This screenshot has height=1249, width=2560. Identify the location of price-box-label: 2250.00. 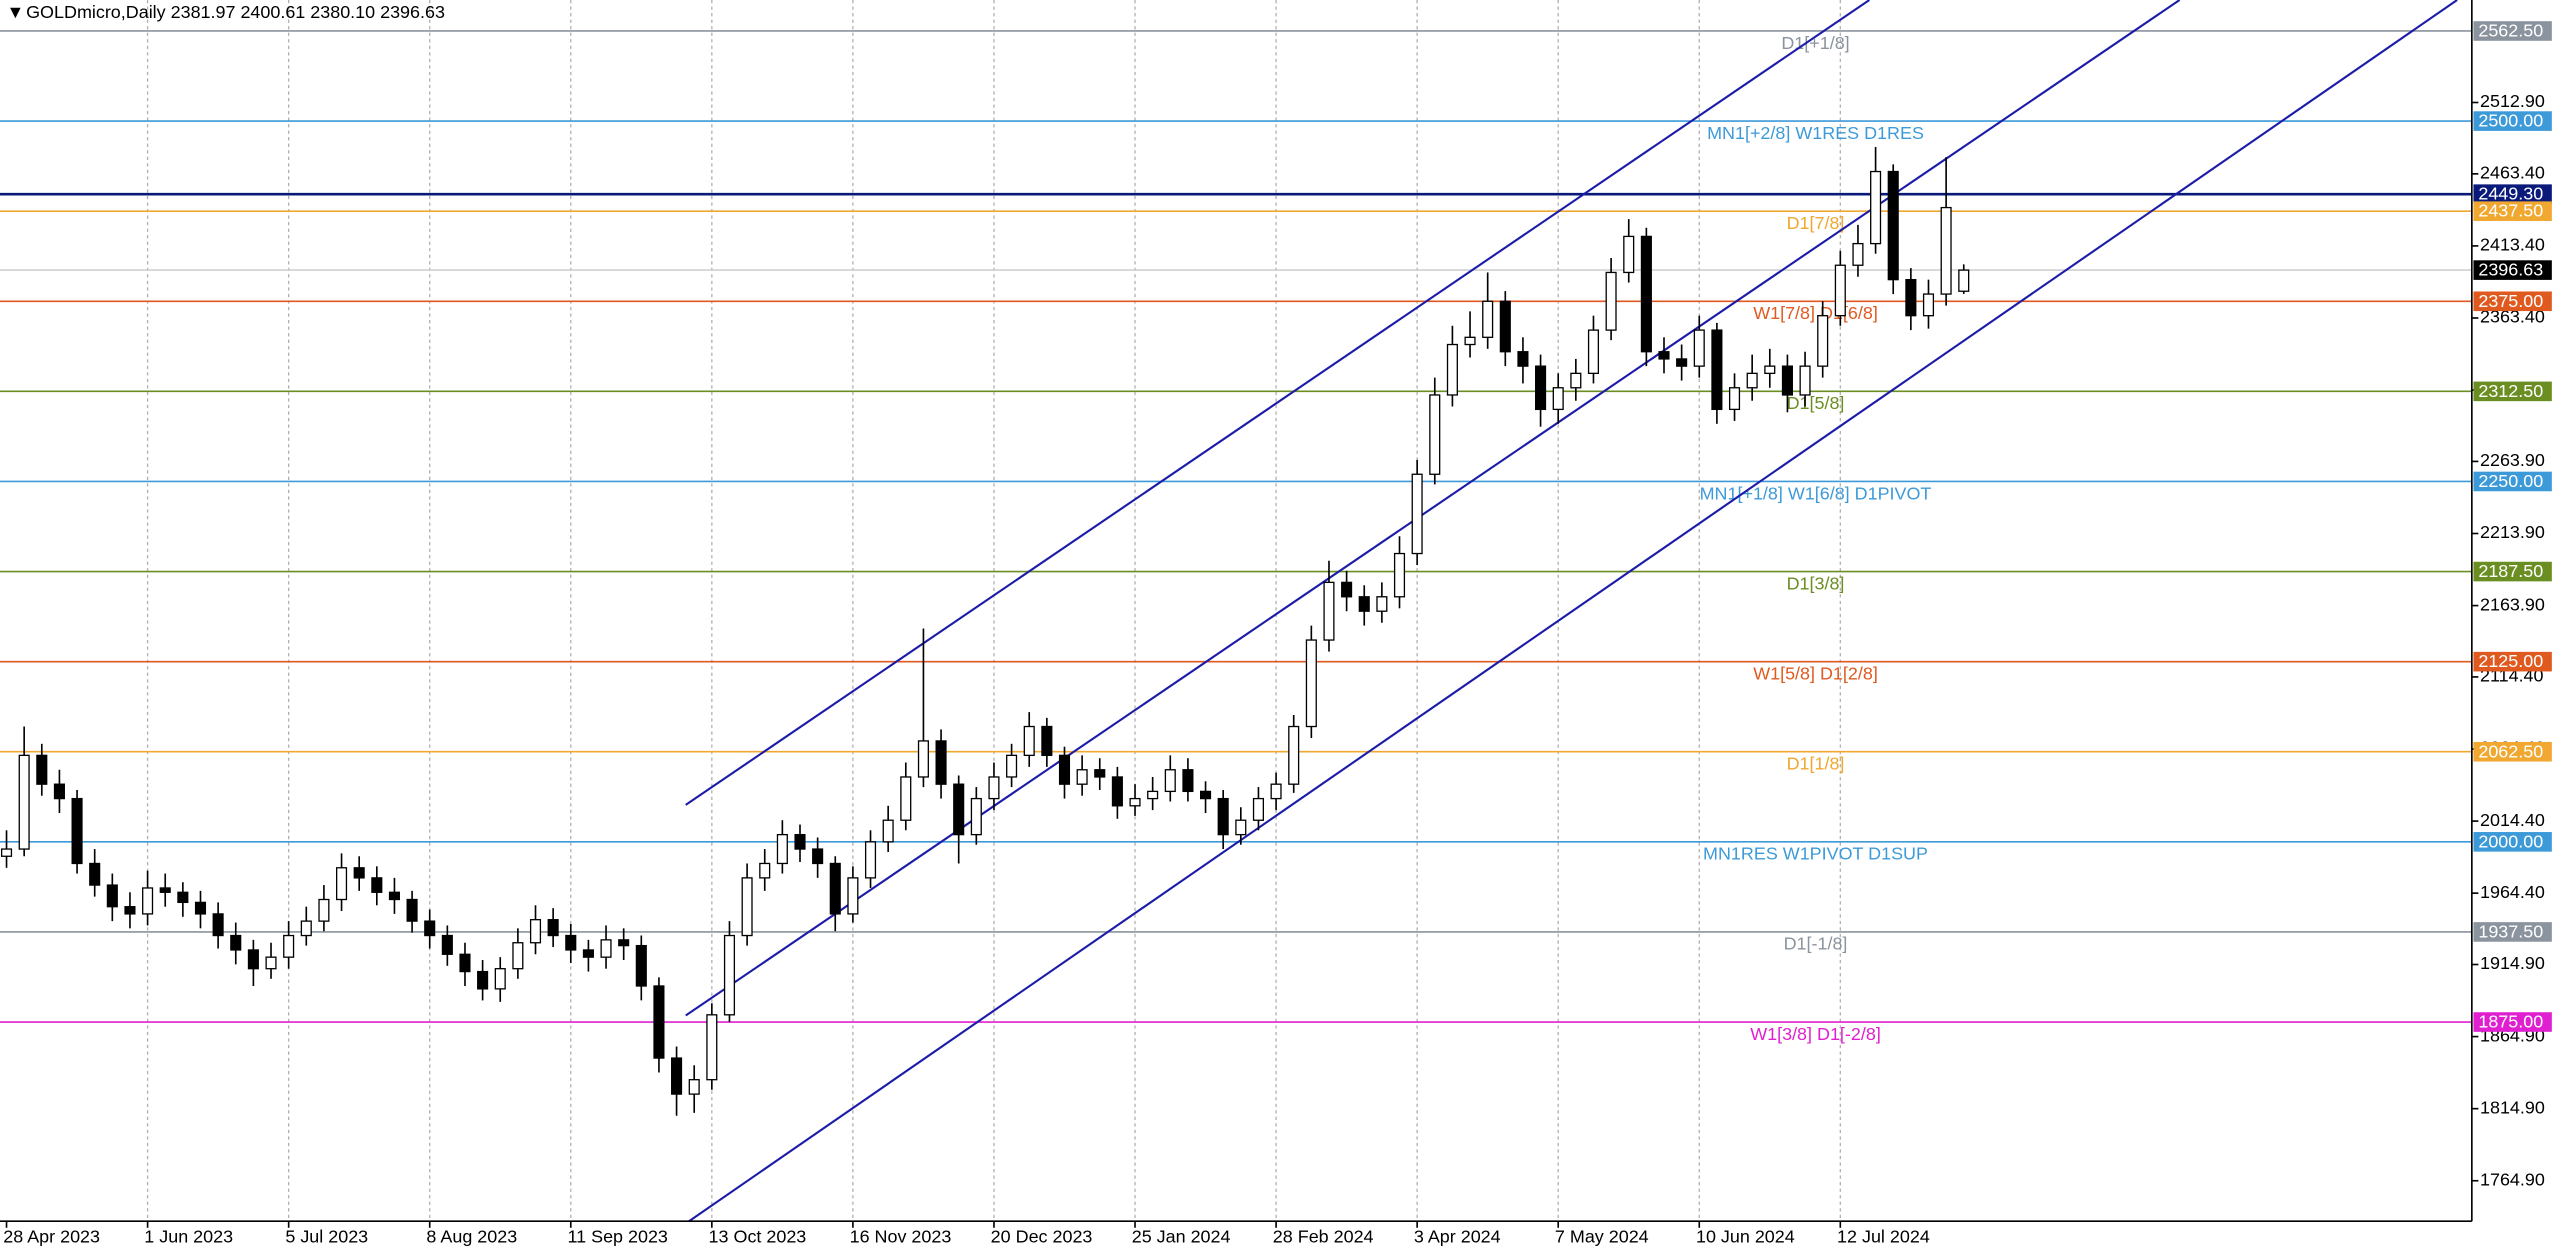
(2510, 481).